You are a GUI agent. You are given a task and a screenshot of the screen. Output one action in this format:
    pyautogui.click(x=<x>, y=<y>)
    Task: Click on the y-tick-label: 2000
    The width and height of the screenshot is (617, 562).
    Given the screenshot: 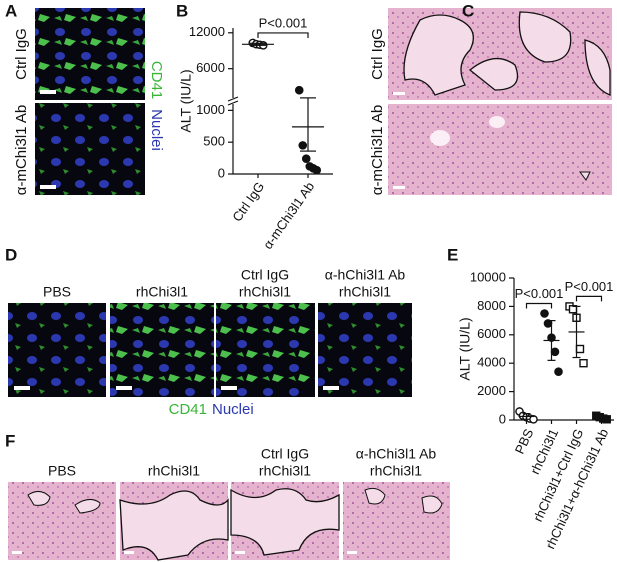 What is the action you would take?
    pyautogui.click(x=491, y=390)
    